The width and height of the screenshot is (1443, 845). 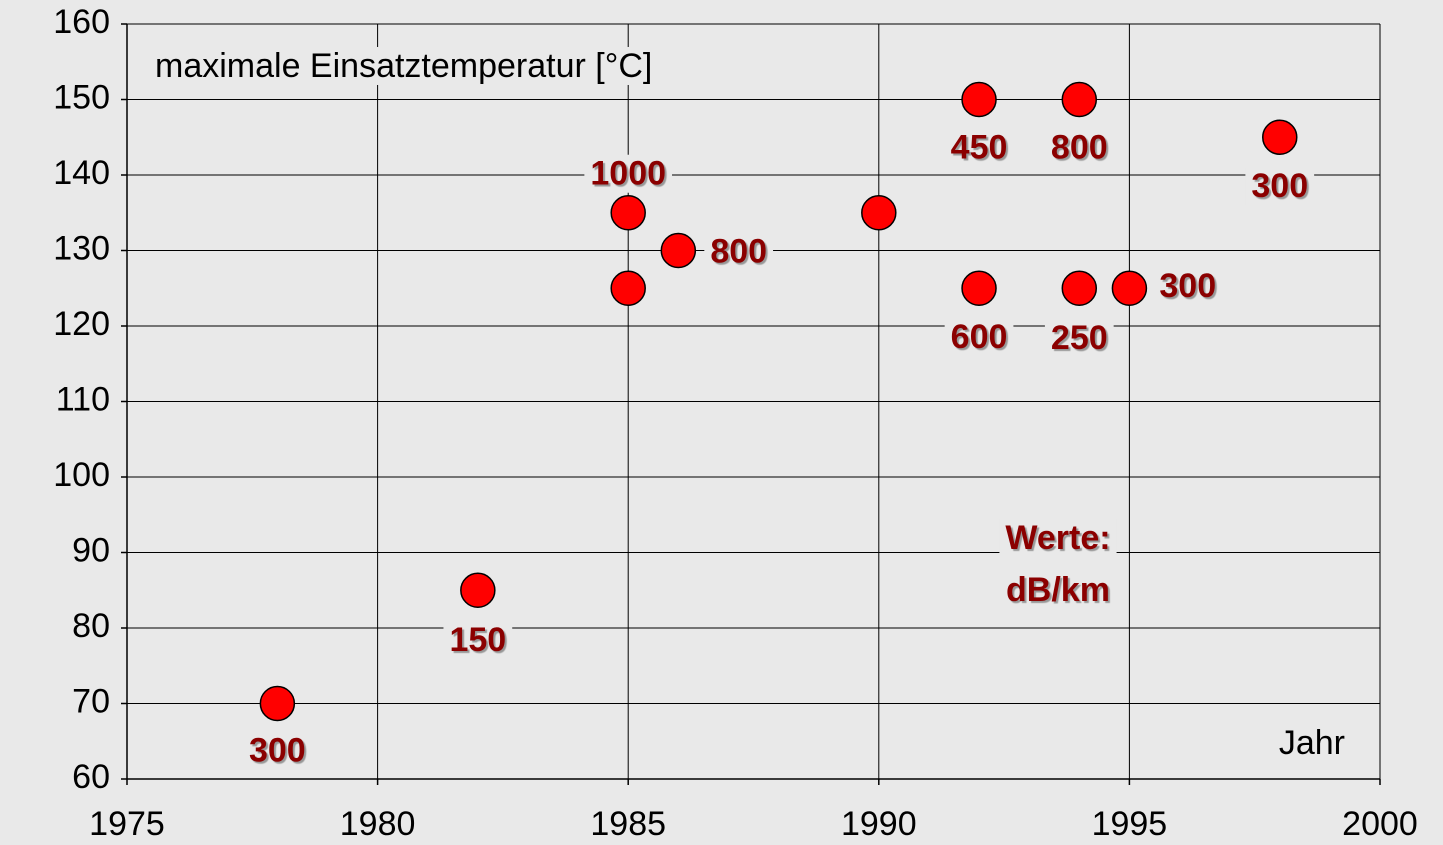 What do you see at coordinates (378, 824) in the screenshot?
I see `x-tick-label: 1980` at bounding box center [378, 824].